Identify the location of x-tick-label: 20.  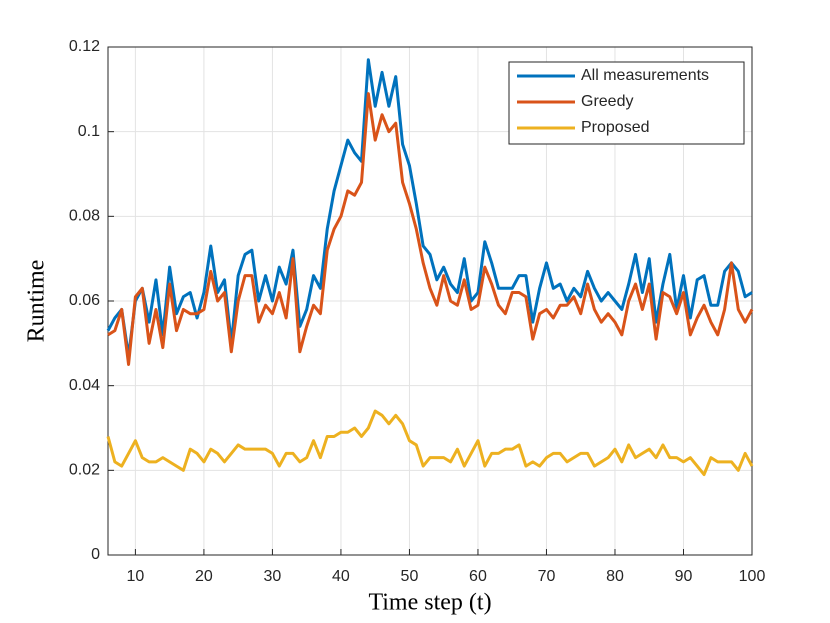
(204, 576).